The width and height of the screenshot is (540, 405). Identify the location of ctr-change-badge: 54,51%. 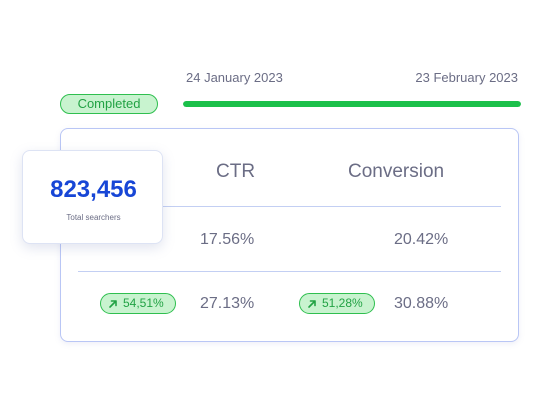
(138, 303).